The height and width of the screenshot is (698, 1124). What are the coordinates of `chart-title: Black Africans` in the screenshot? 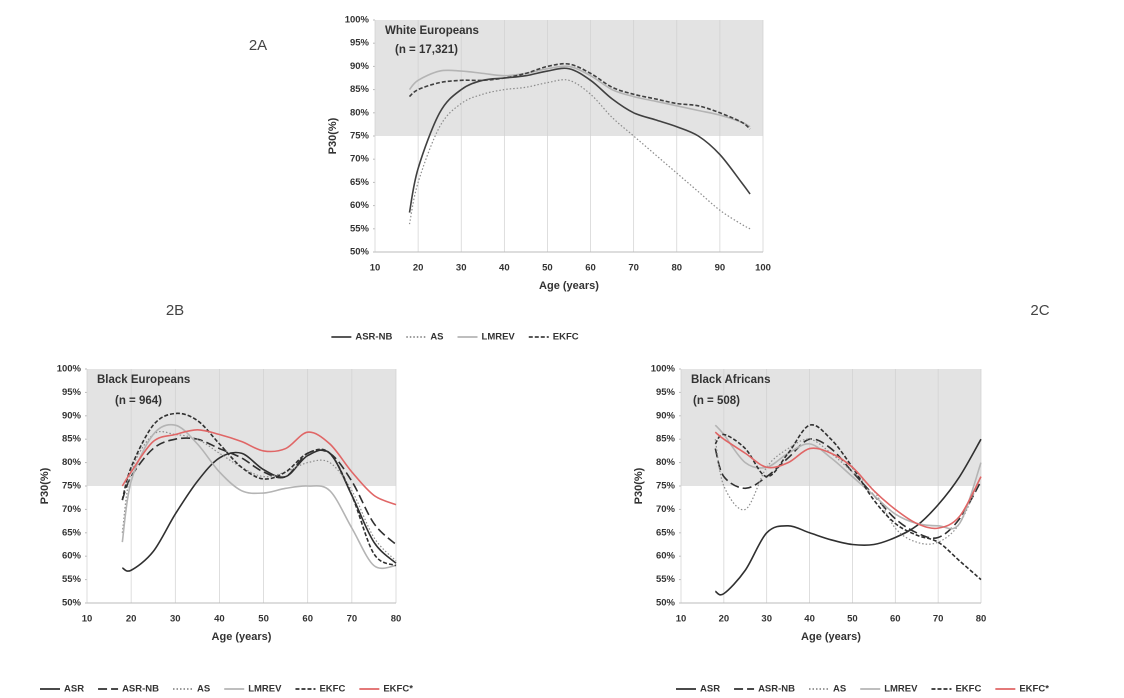 It's located at (730, 380).